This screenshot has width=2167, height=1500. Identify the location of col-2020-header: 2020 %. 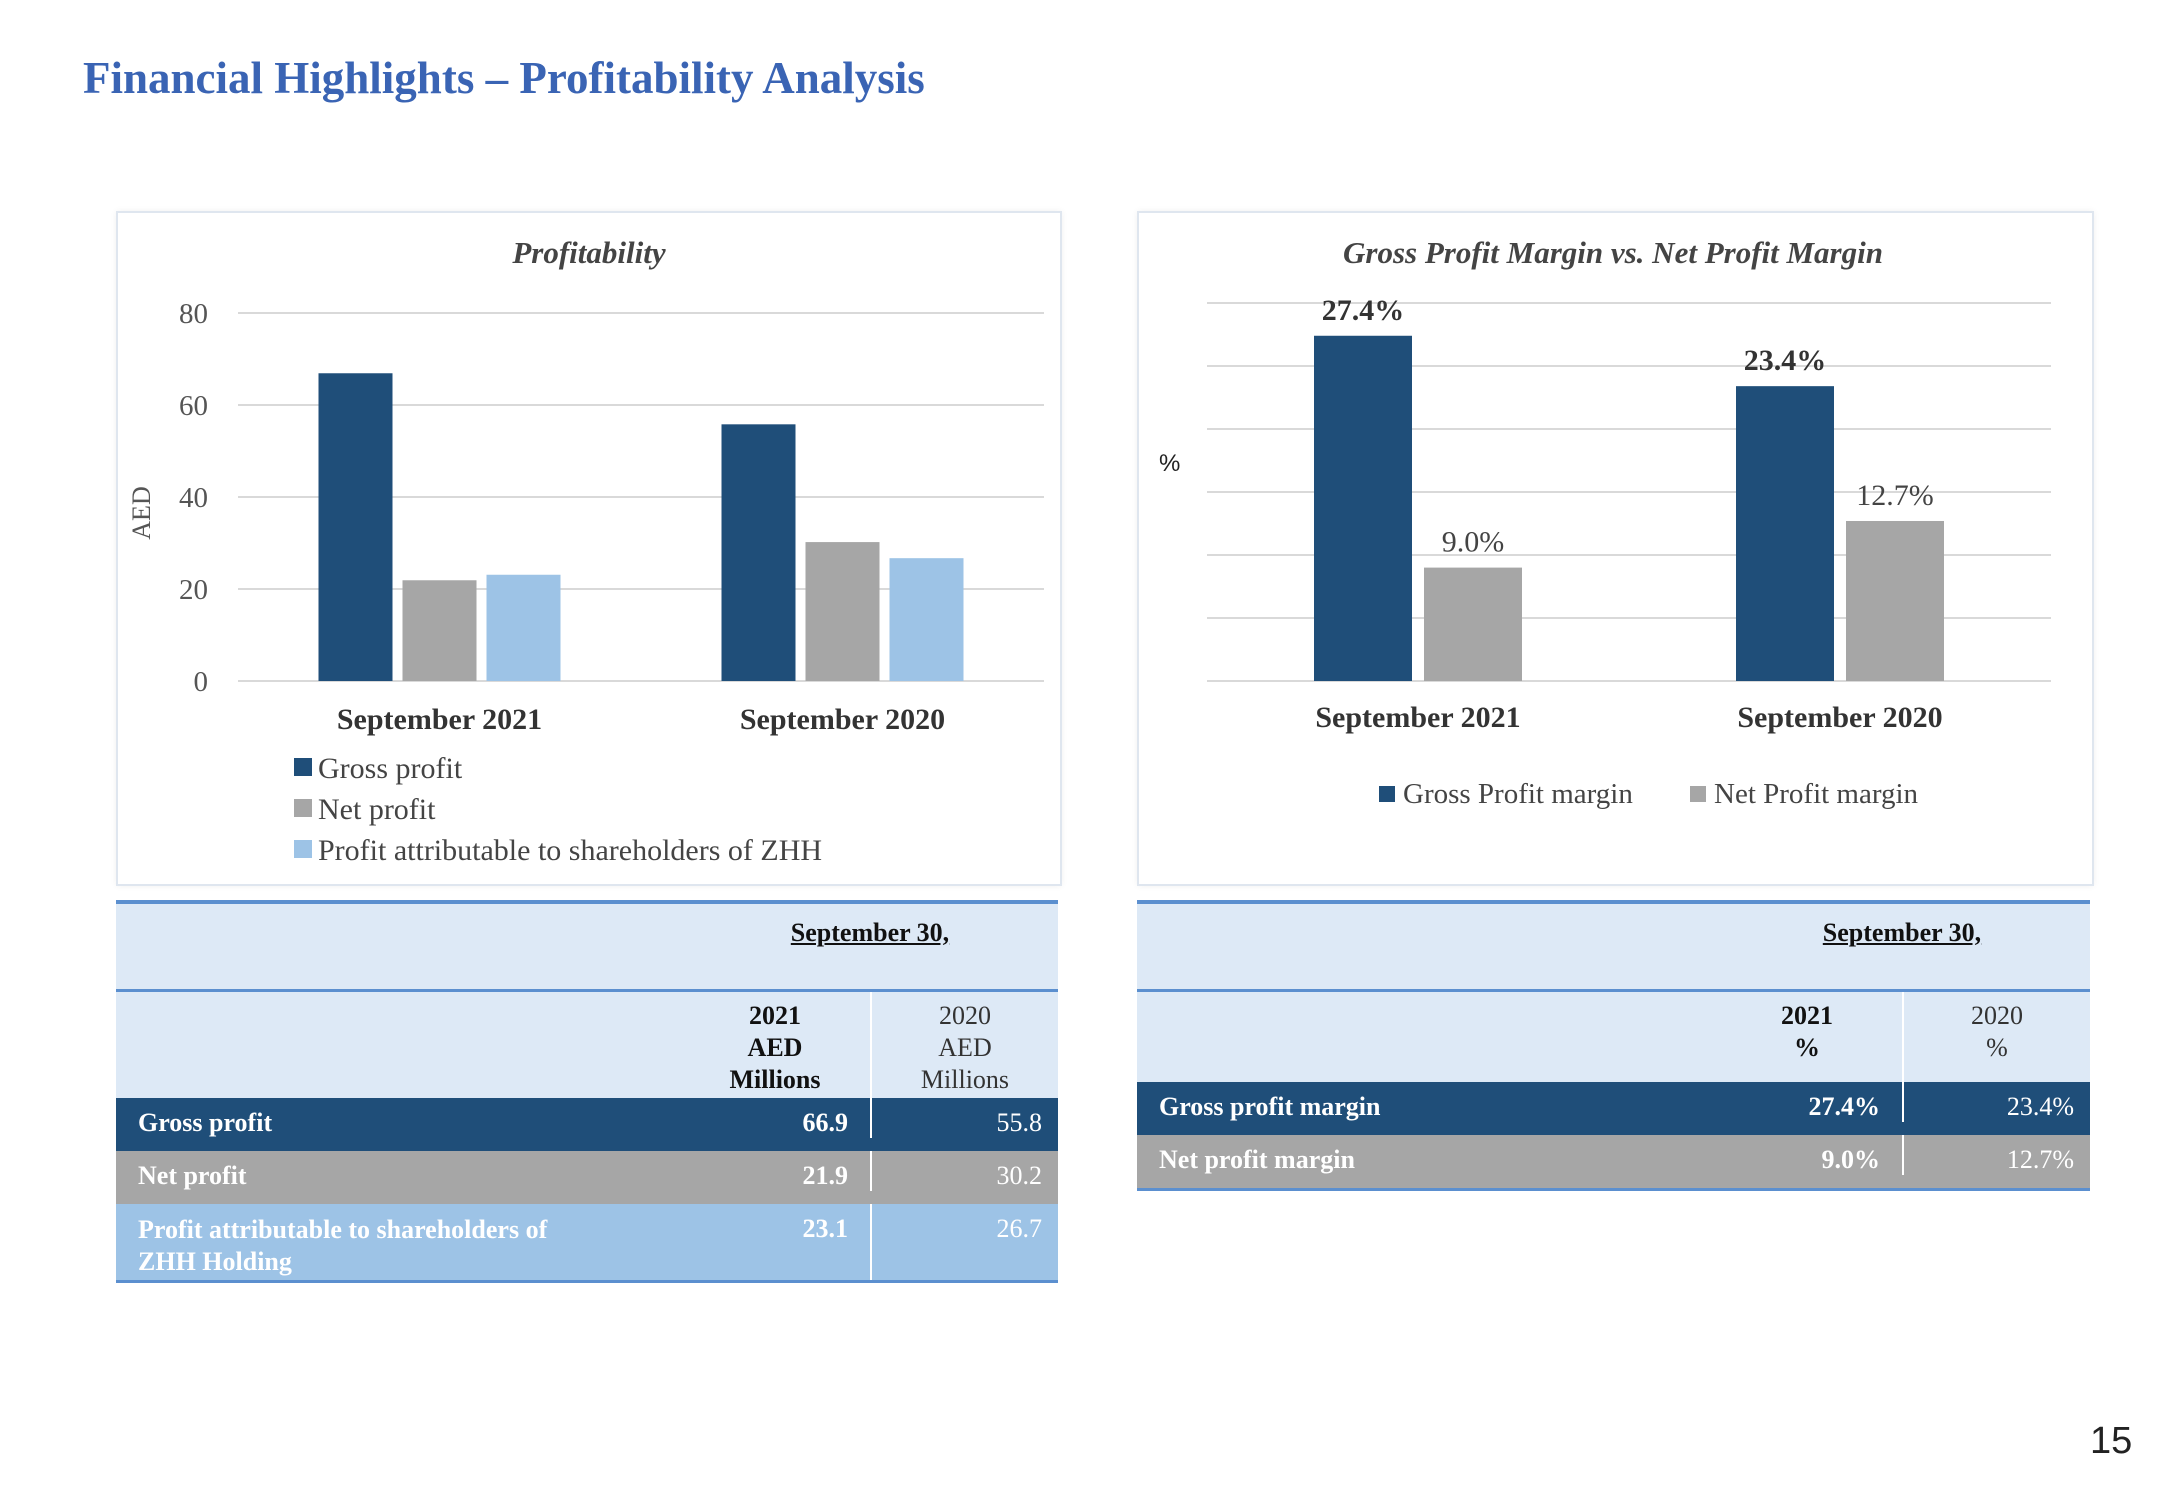
(1997, 1037).